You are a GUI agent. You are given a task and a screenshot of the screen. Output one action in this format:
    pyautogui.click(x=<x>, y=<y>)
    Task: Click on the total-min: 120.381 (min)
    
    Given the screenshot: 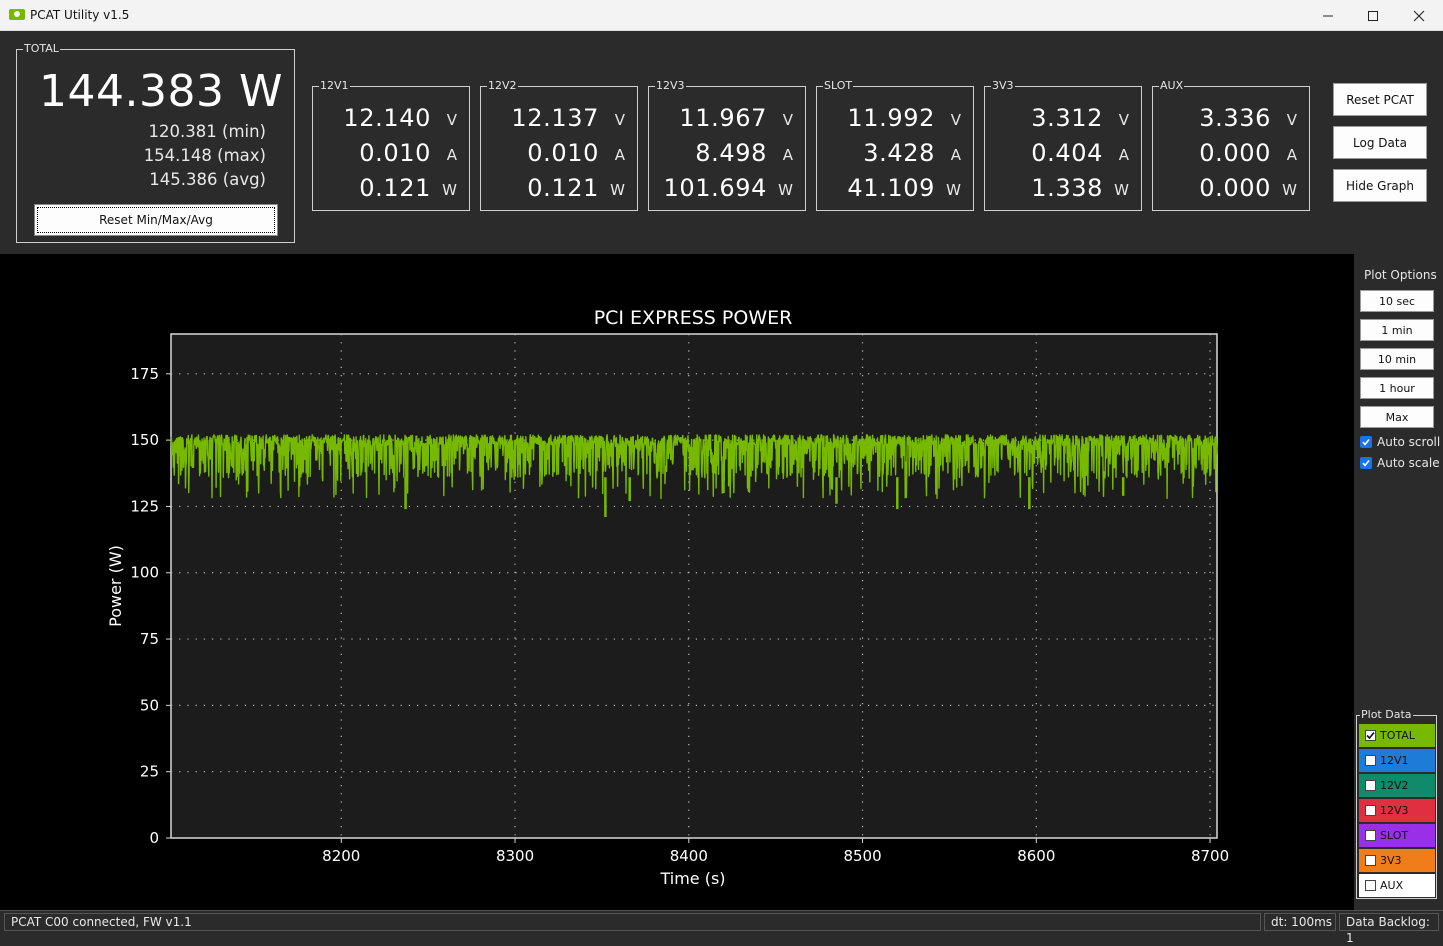 What is the action you would take?
    pyautogui.click(x=207, y=131)
    